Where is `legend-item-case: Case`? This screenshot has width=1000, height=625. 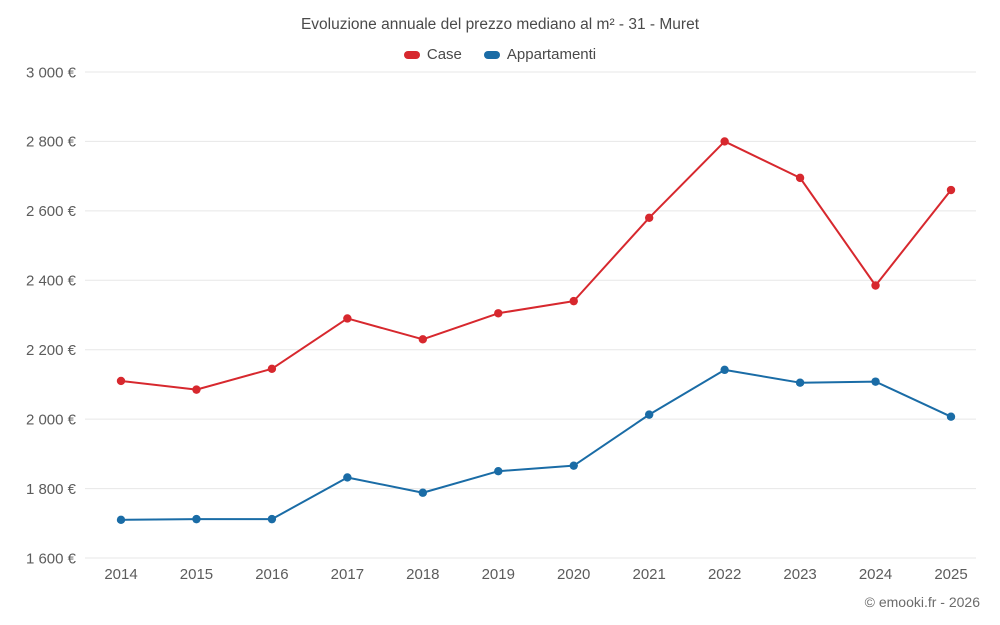 legend-item-case: Case is located at coordinates (432, 54).